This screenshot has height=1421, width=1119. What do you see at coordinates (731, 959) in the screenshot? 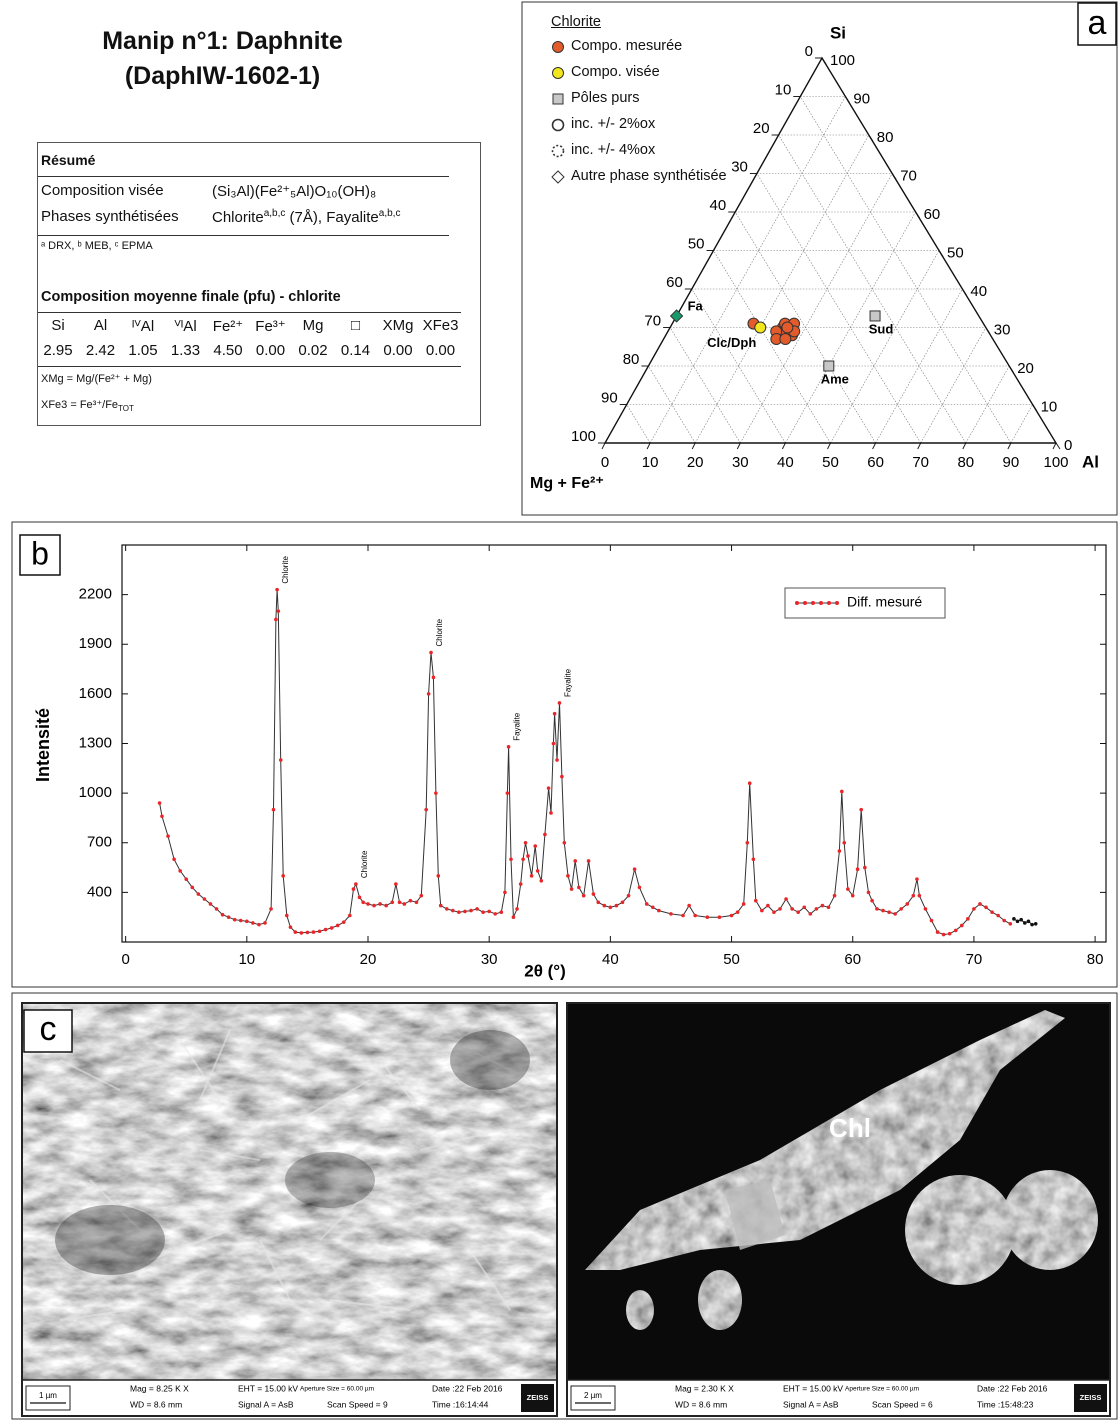
I see `x-tick-label: 50` at bounding box center [731, 959].